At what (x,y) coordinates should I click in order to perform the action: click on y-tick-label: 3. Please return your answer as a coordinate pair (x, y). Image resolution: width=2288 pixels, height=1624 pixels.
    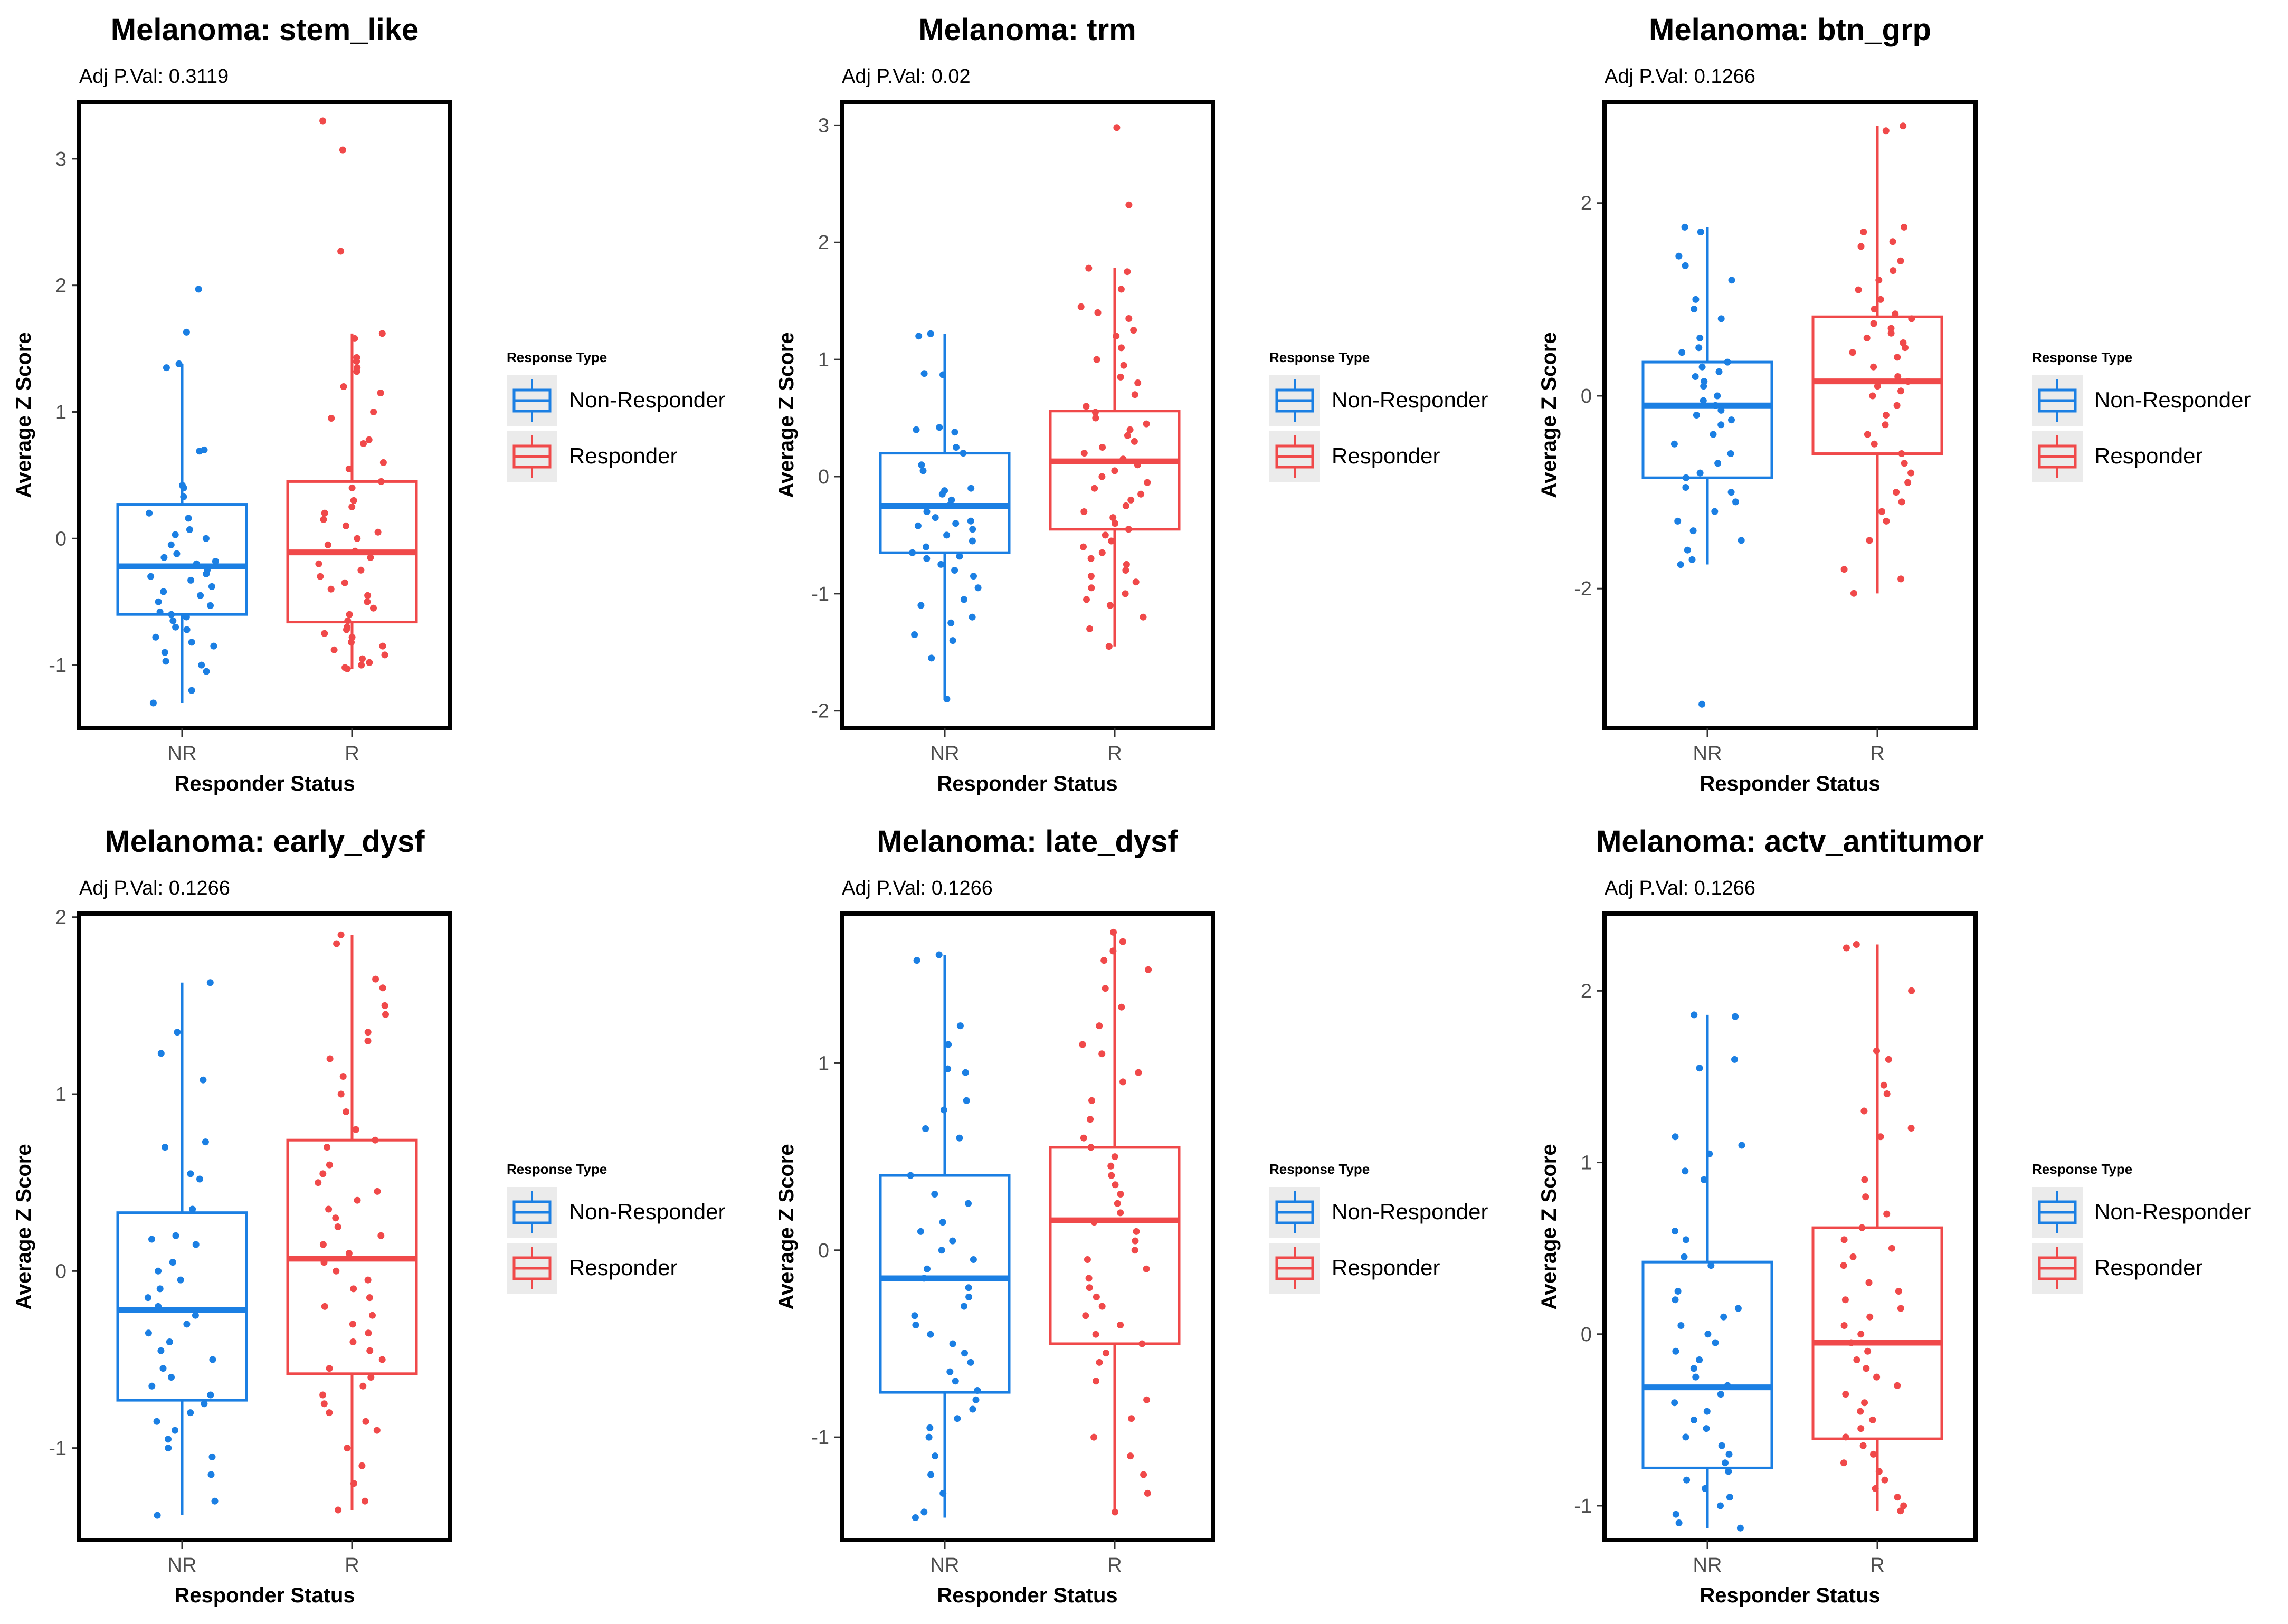
    Looking at the image, I should click on (61, 159).